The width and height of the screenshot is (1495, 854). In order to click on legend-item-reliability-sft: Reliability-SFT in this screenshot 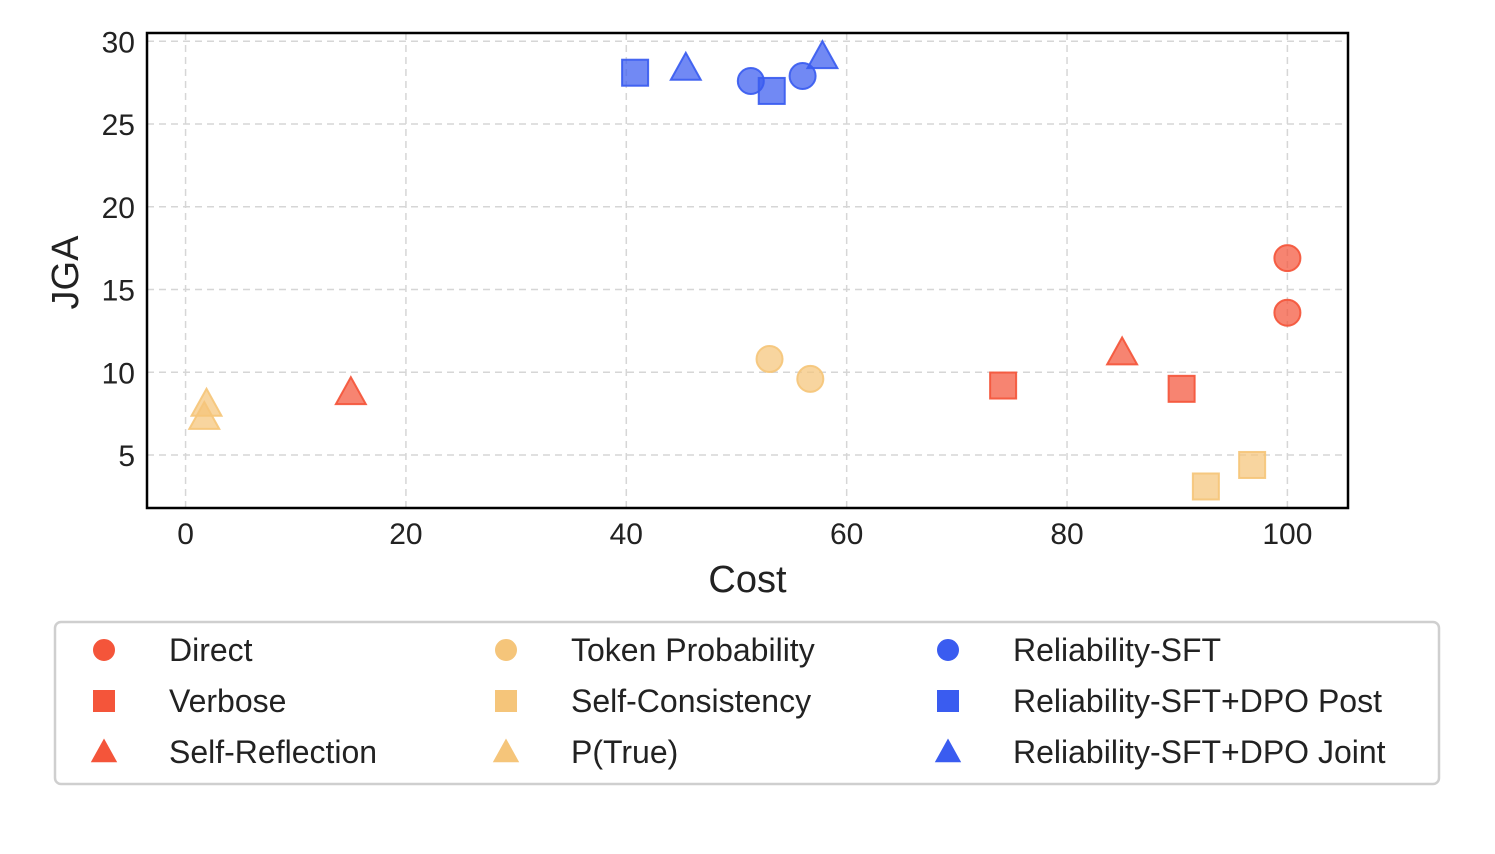, I will do `click(1079, 650)`.